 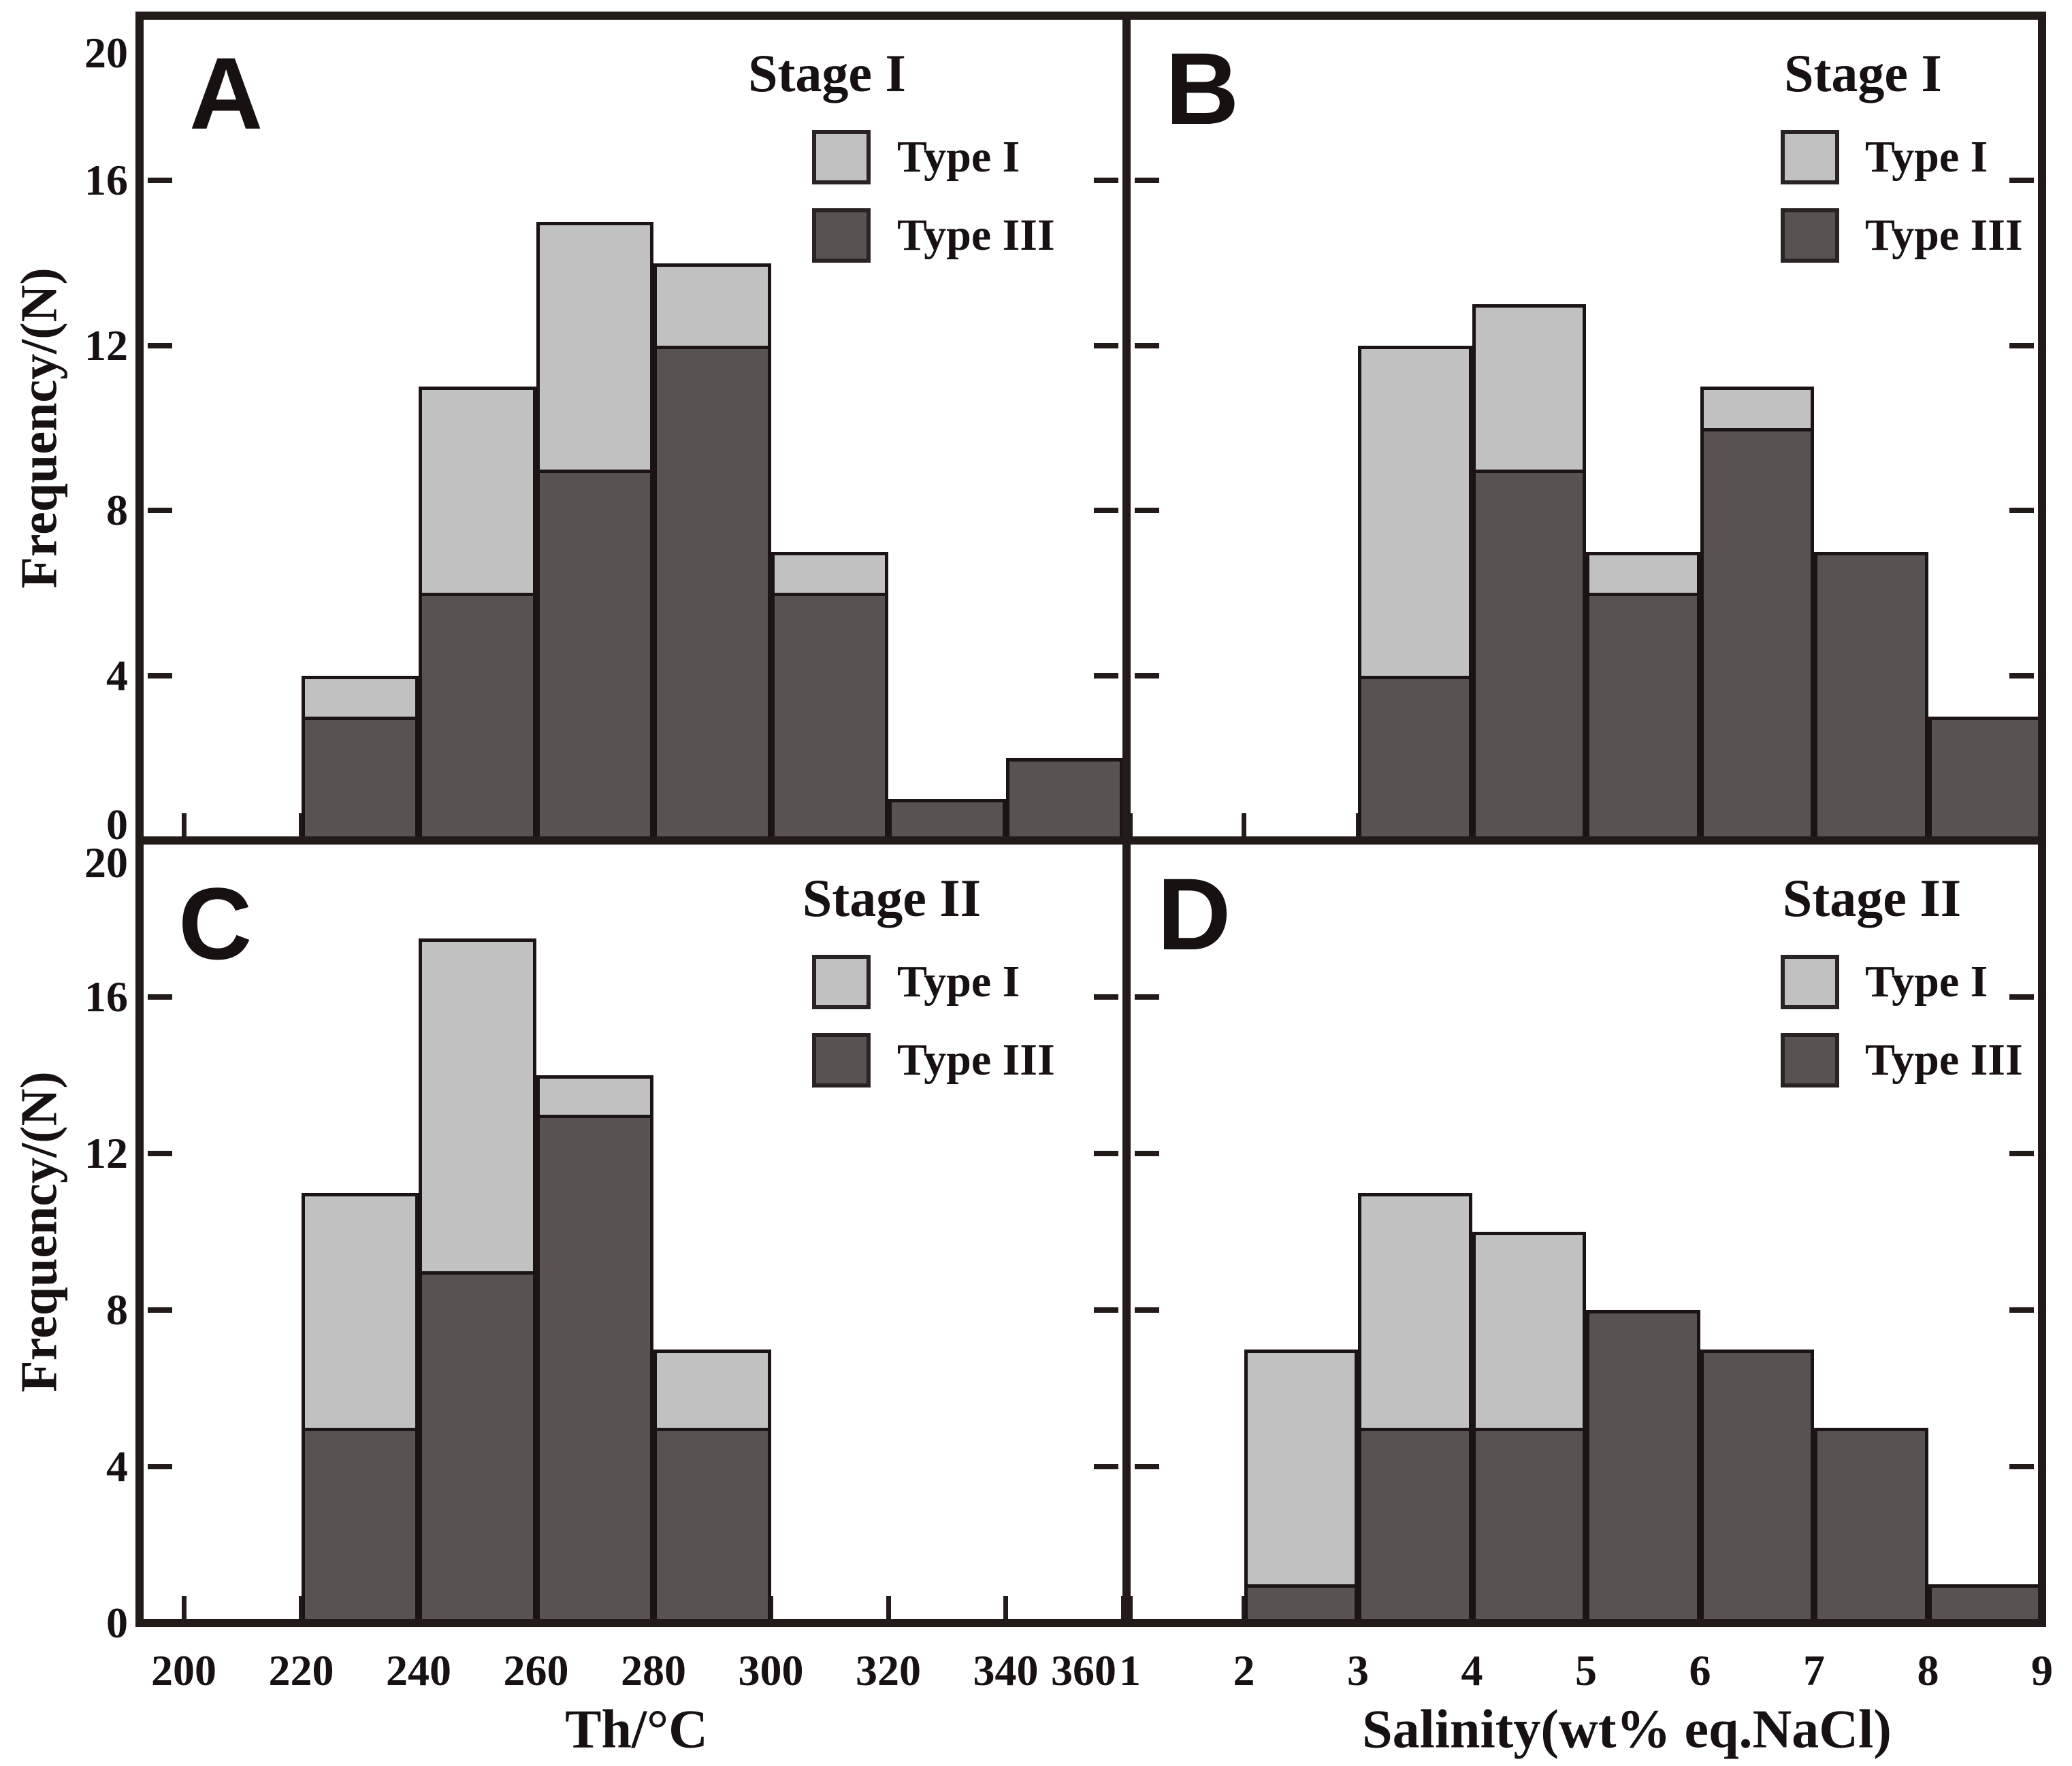 What do you see at coordinates (771, 1670) in the screenshot?
I see `x-tick-label: 300` at bounding box center [771, 1670].